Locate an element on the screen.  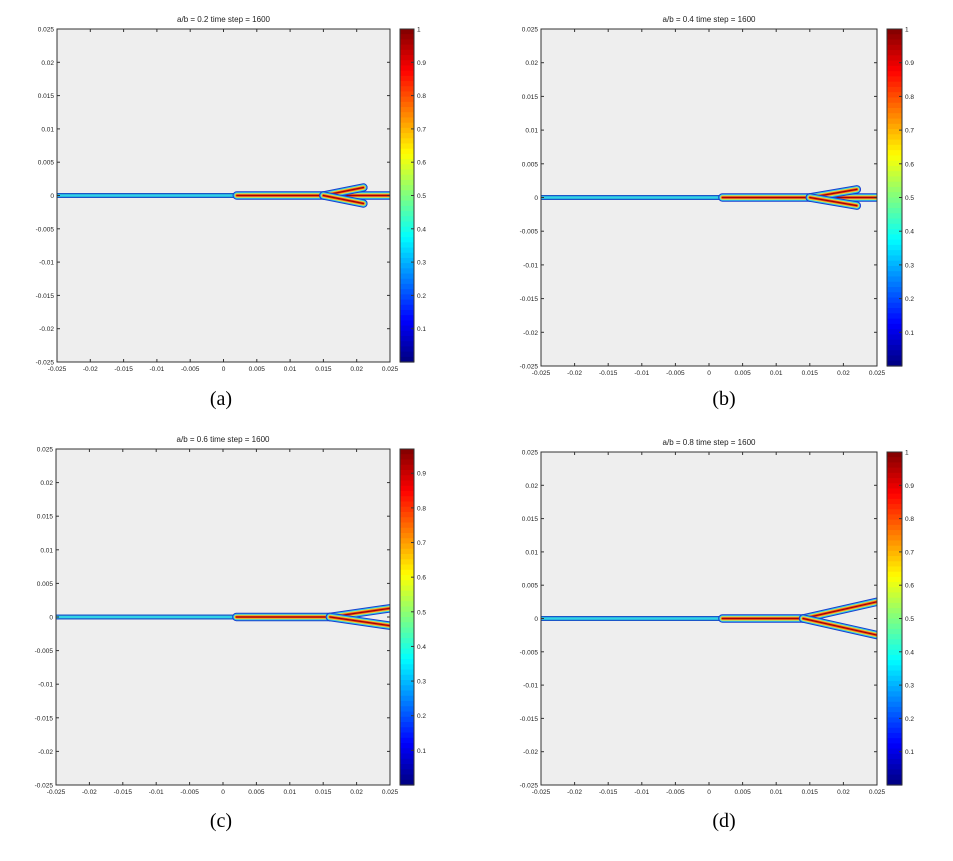
y-tick-label-c-0: 0.025 is located at coordinates (45, 450).